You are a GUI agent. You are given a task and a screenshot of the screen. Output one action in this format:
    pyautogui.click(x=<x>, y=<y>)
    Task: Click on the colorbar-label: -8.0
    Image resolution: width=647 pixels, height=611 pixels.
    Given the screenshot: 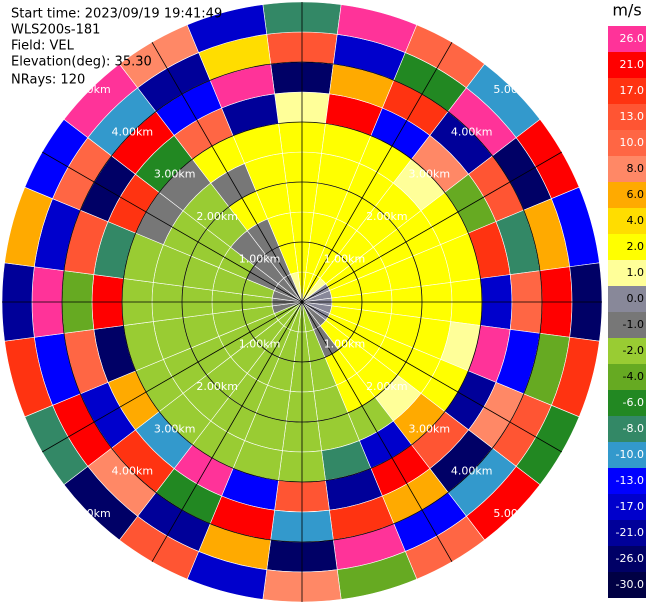 What is the action you would take?
    pyautogui.click(x=633, y=428)
    